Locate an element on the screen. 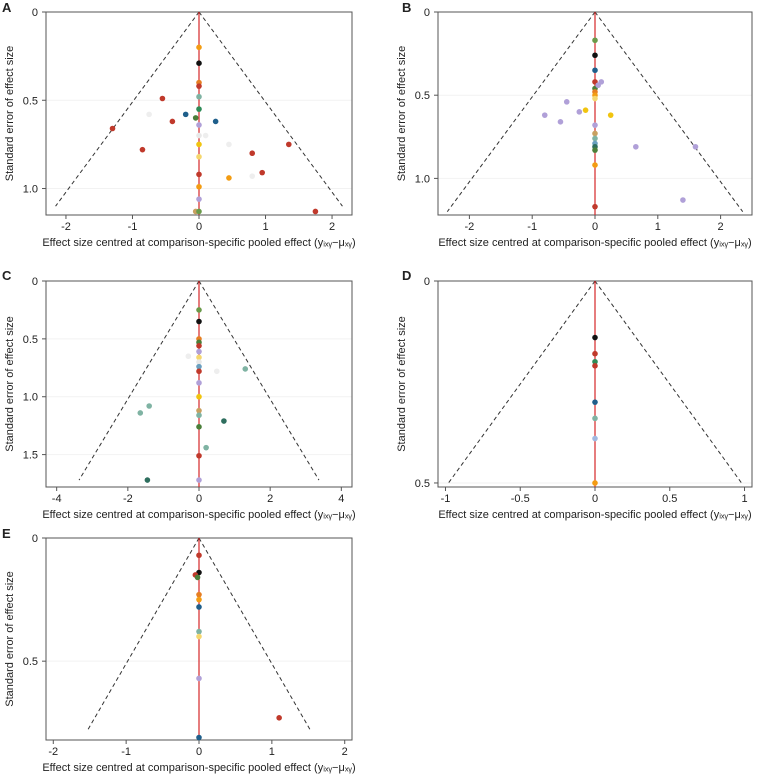  panel-d-xtick-label: 1 is located at coordinates (744, 499).